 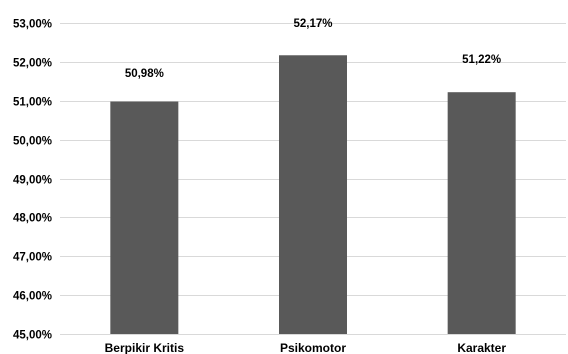 What do you see at coordinates (312, 24) in the screenshot?
I see `data-label: 52,17%` at bounding box center [312, 24].